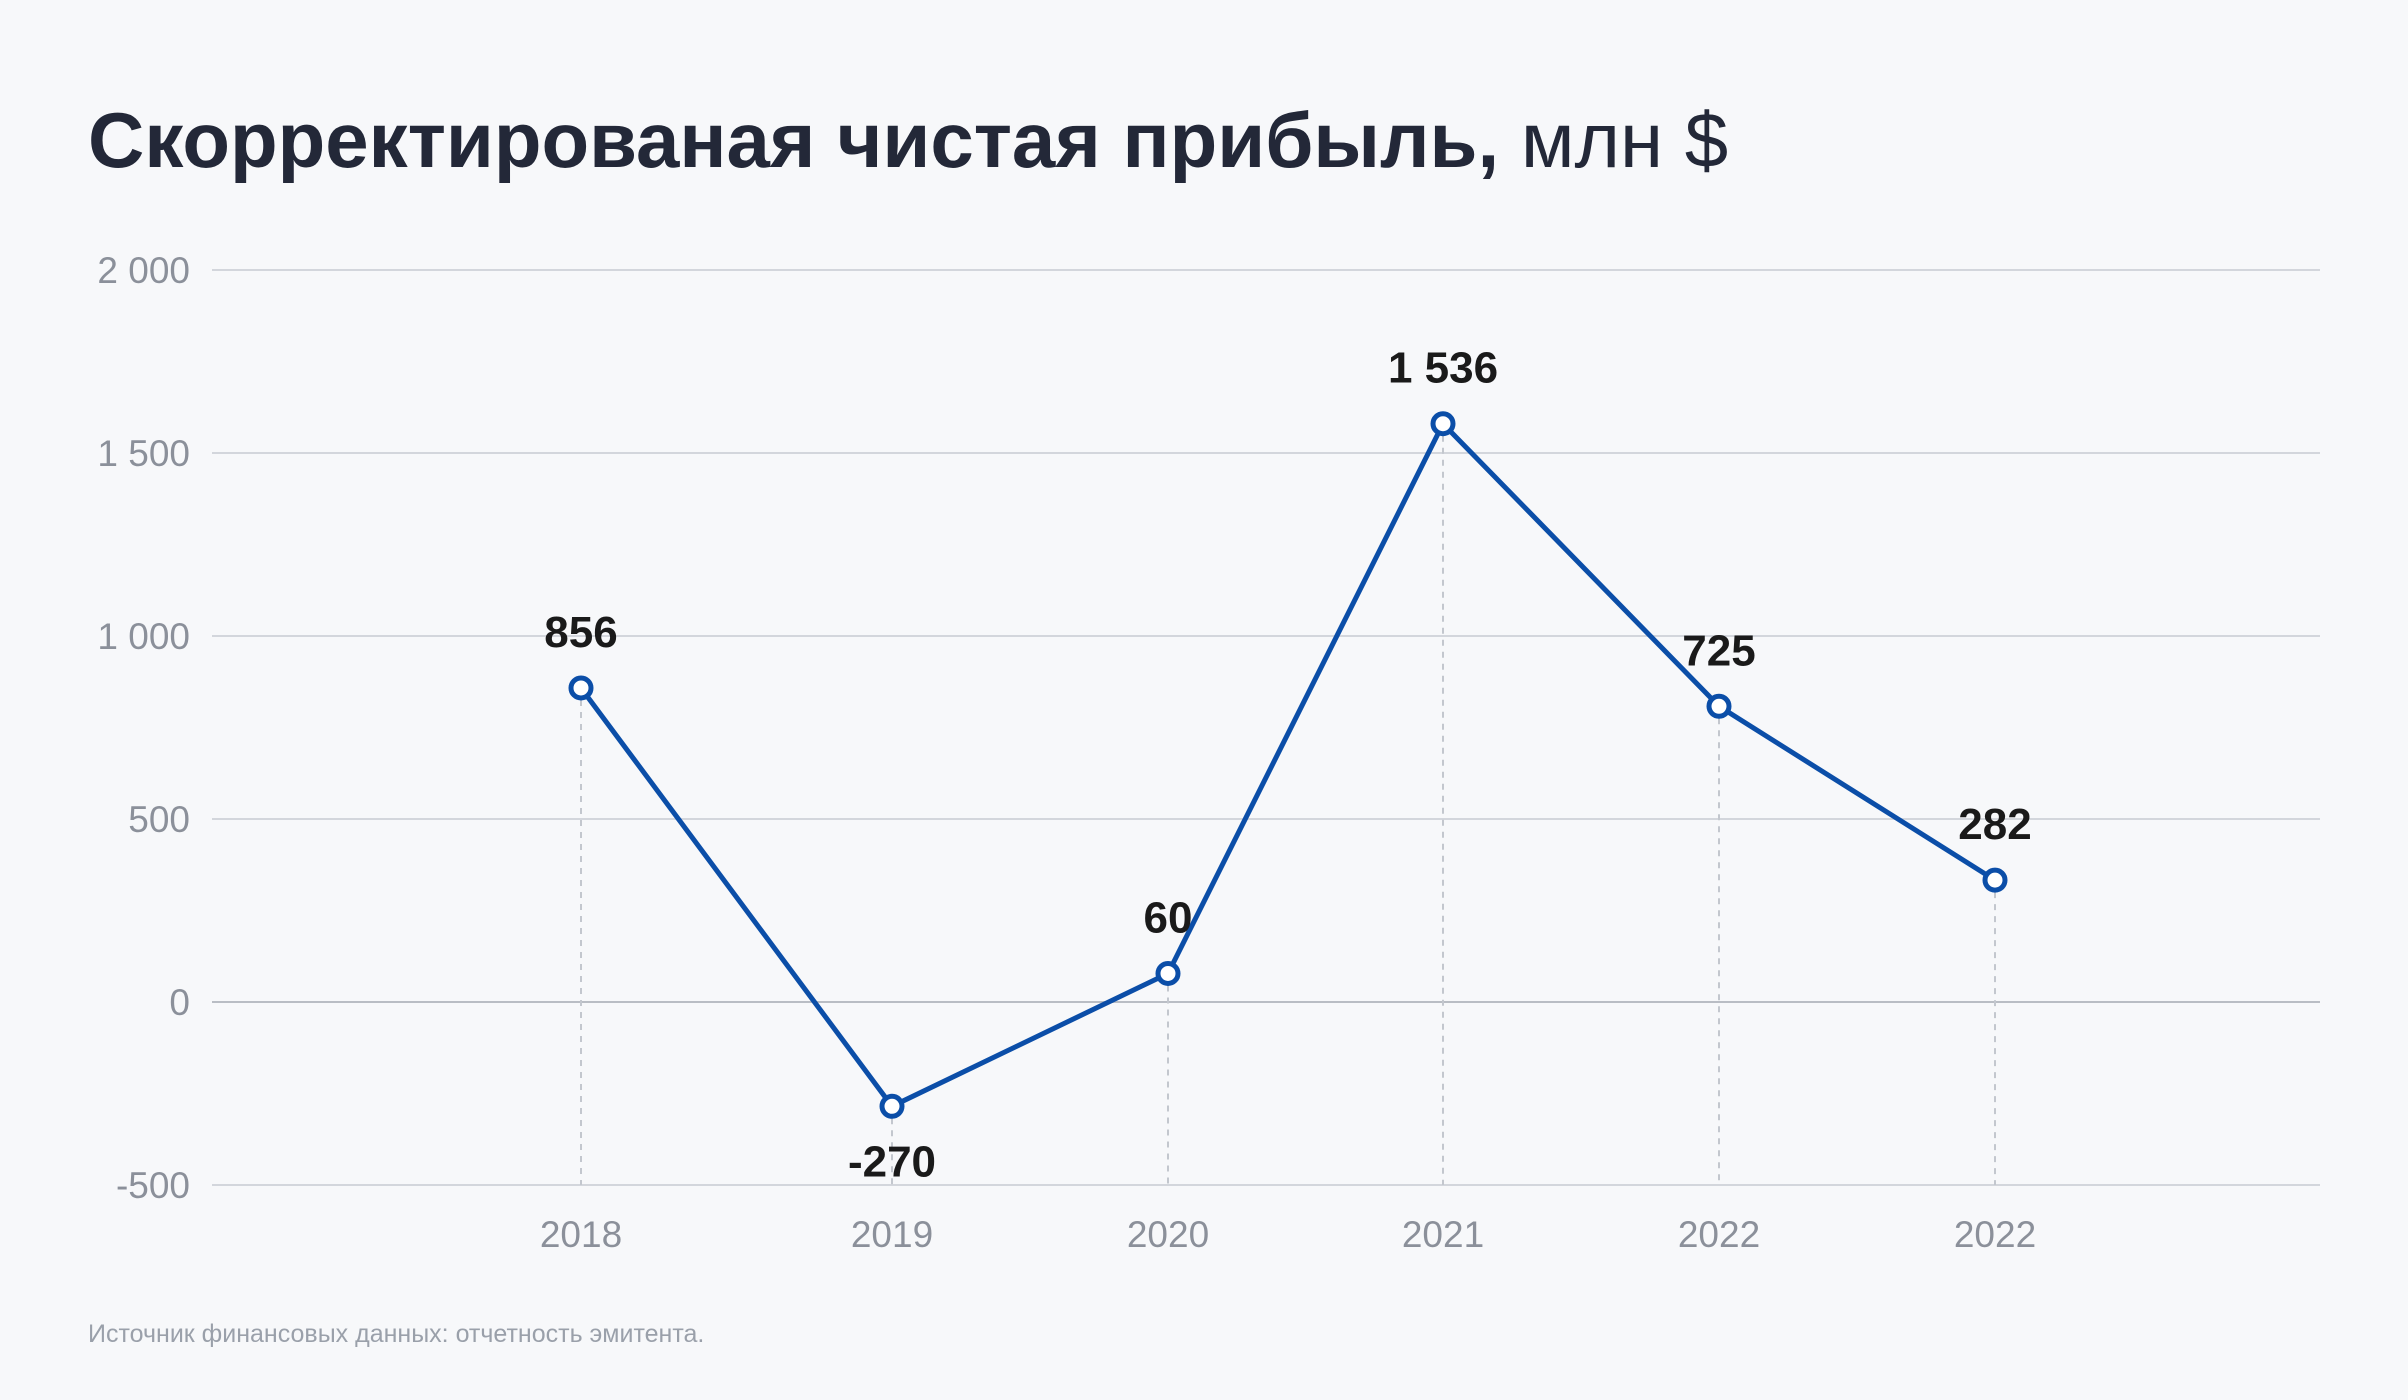 The width and height of the screenshot is (2408, 1400). Describe the element at coordinates (892, 1234) in the screenshot. I see `x-tick-label: 2019` at that location.